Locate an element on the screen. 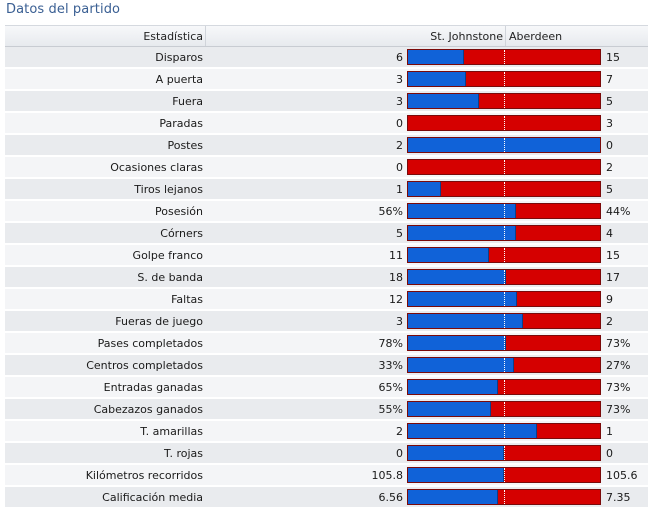 Image resolution: width=648 pixels, height=513 pixels. stat-row: Centros completados 33% 27% is located at coordinates (326, 365).